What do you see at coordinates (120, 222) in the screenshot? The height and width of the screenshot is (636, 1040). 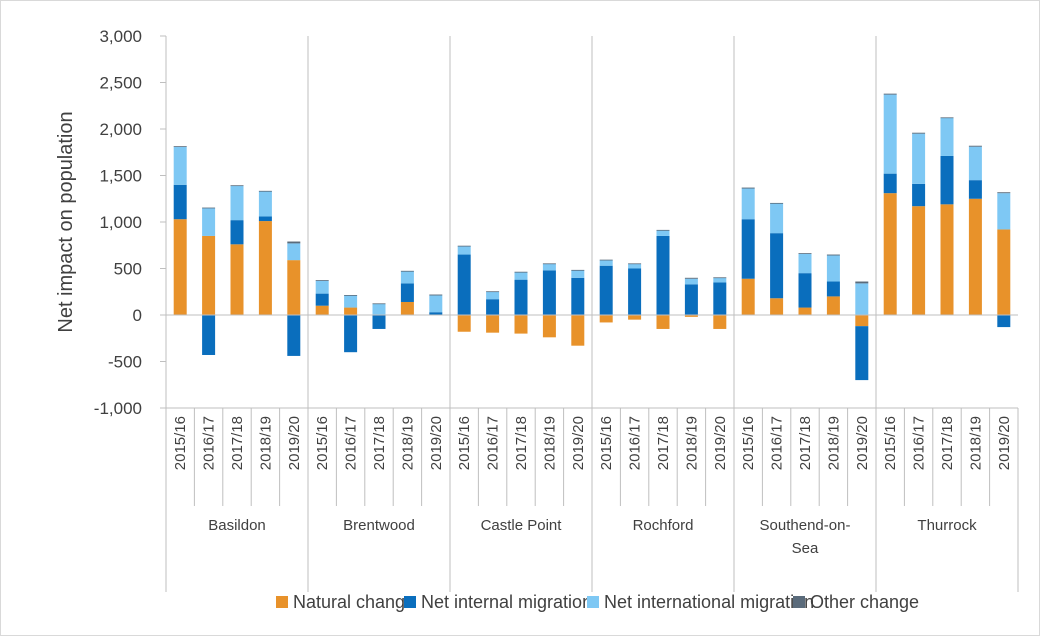 I see `y-tick-label: 1,000` at bounding box center [120, 222].